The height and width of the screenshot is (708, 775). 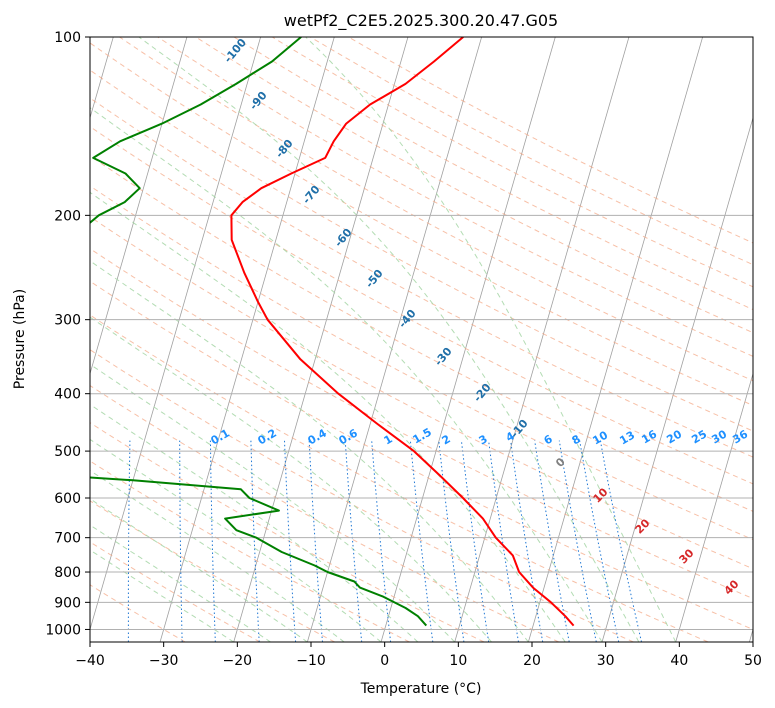 What do you see at coordinates (418, 655) in the screenshot?
I see `x-axis-ticks: −40 −30 −20 −10 0 10 20 30 40 50` at bounding box center [418, 655].